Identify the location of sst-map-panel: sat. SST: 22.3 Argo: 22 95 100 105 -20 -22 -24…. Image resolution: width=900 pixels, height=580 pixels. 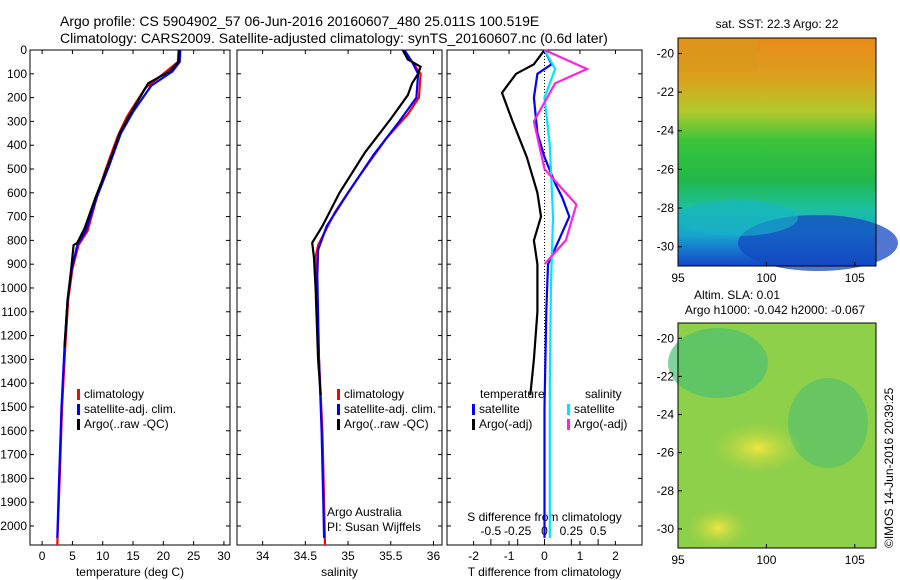
(777, 151).